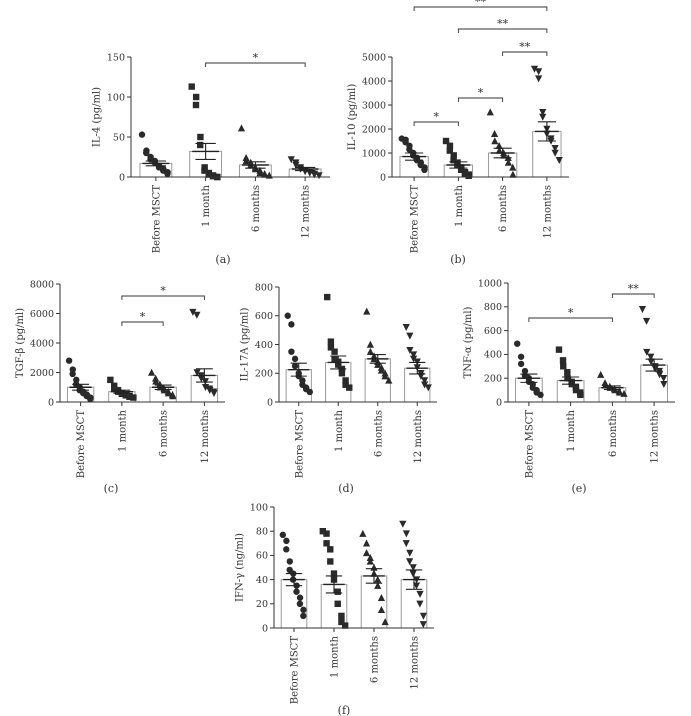 This screenshot has width=691, height=716. I want to click on y-tick-label: 4000, so click(374, 81).